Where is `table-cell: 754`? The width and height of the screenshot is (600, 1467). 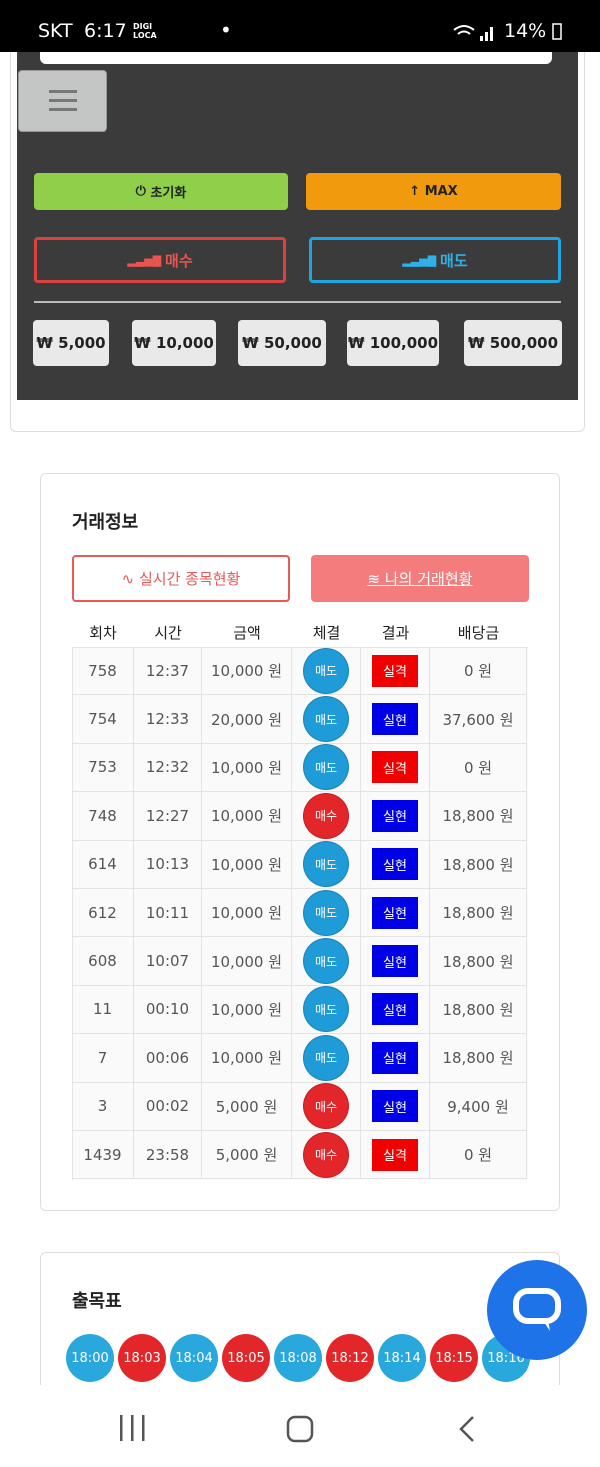 table-cell: 754 is located at coordinates (103, 719).